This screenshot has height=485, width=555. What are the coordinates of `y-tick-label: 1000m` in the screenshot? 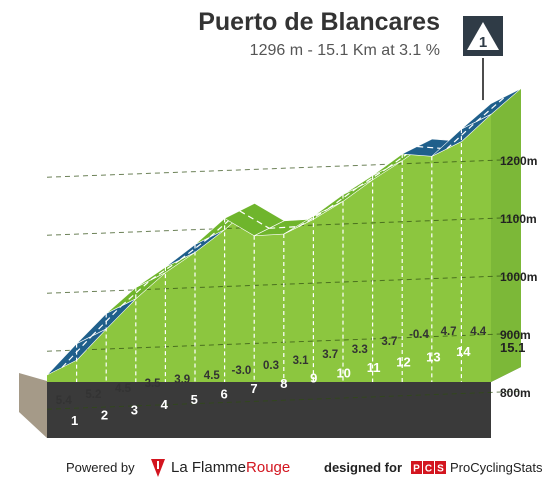 It's located at (518, 277).